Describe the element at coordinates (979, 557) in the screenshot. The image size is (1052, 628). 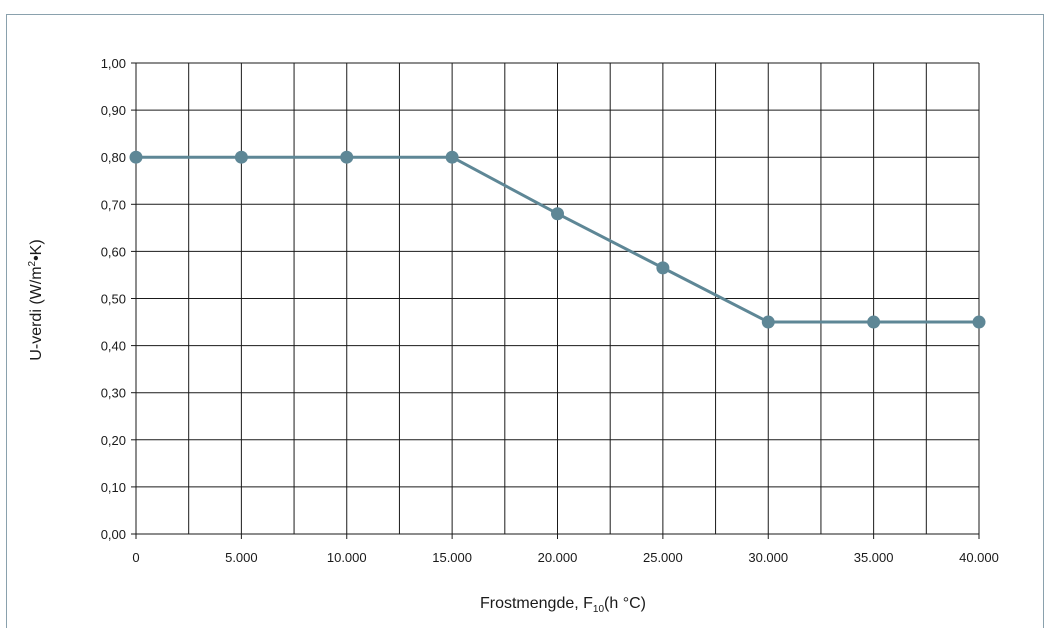
I see `x-tick-label: 40.000` at that location.